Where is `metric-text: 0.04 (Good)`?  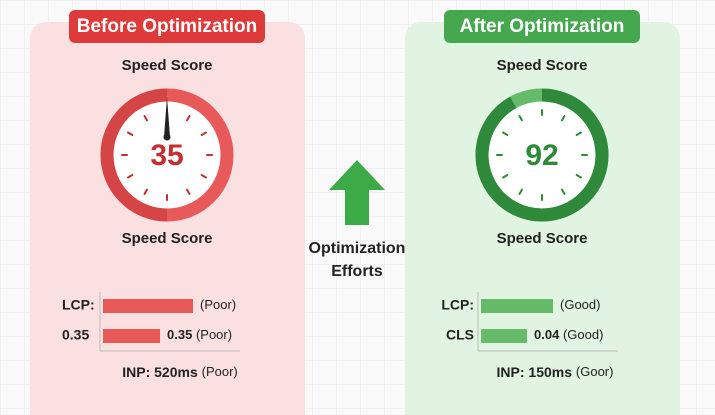
metric-text: 0.04 (Good) is located at coordinates (568, 334).